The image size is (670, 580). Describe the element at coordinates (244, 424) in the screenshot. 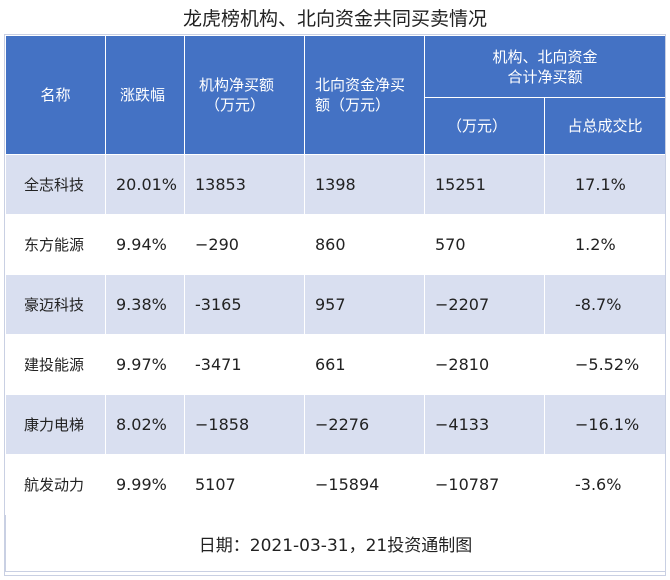

I see `cell-inst: −1858` at that location.